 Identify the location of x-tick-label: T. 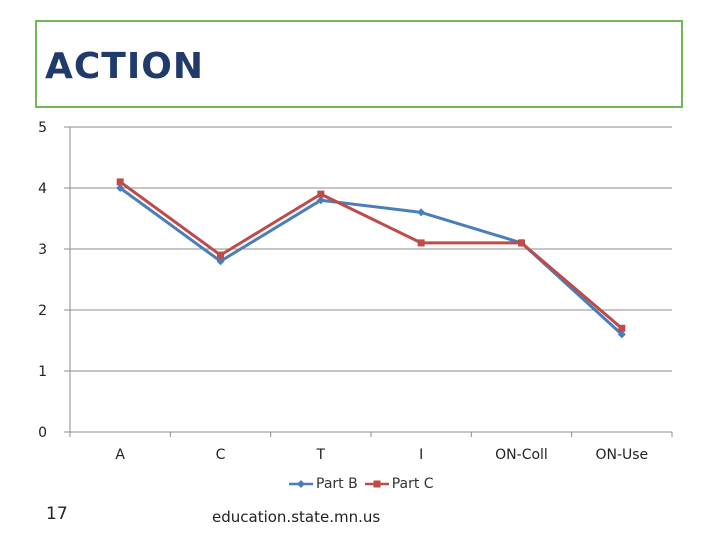
(321, 455).